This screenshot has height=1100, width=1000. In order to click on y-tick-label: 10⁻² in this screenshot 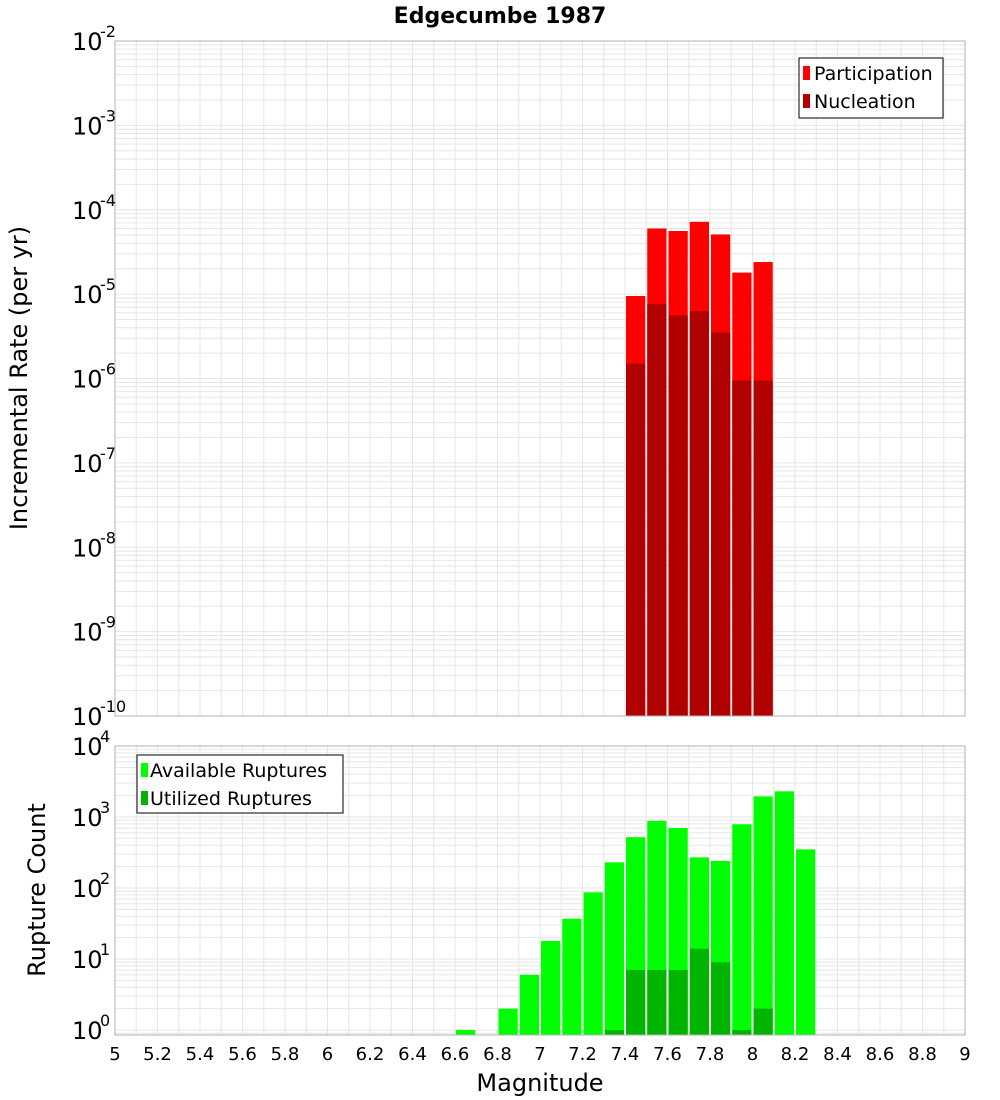, I will do `click(94, 39)`.